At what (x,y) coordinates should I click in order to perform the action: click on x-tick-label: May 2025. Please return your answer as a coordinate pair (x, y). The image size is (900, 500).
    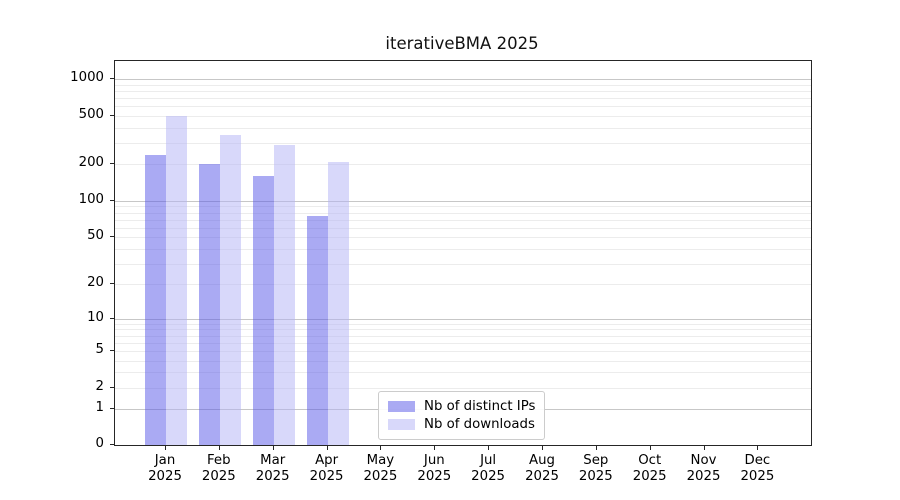
    Looking at the image, I should click on (380, 468).